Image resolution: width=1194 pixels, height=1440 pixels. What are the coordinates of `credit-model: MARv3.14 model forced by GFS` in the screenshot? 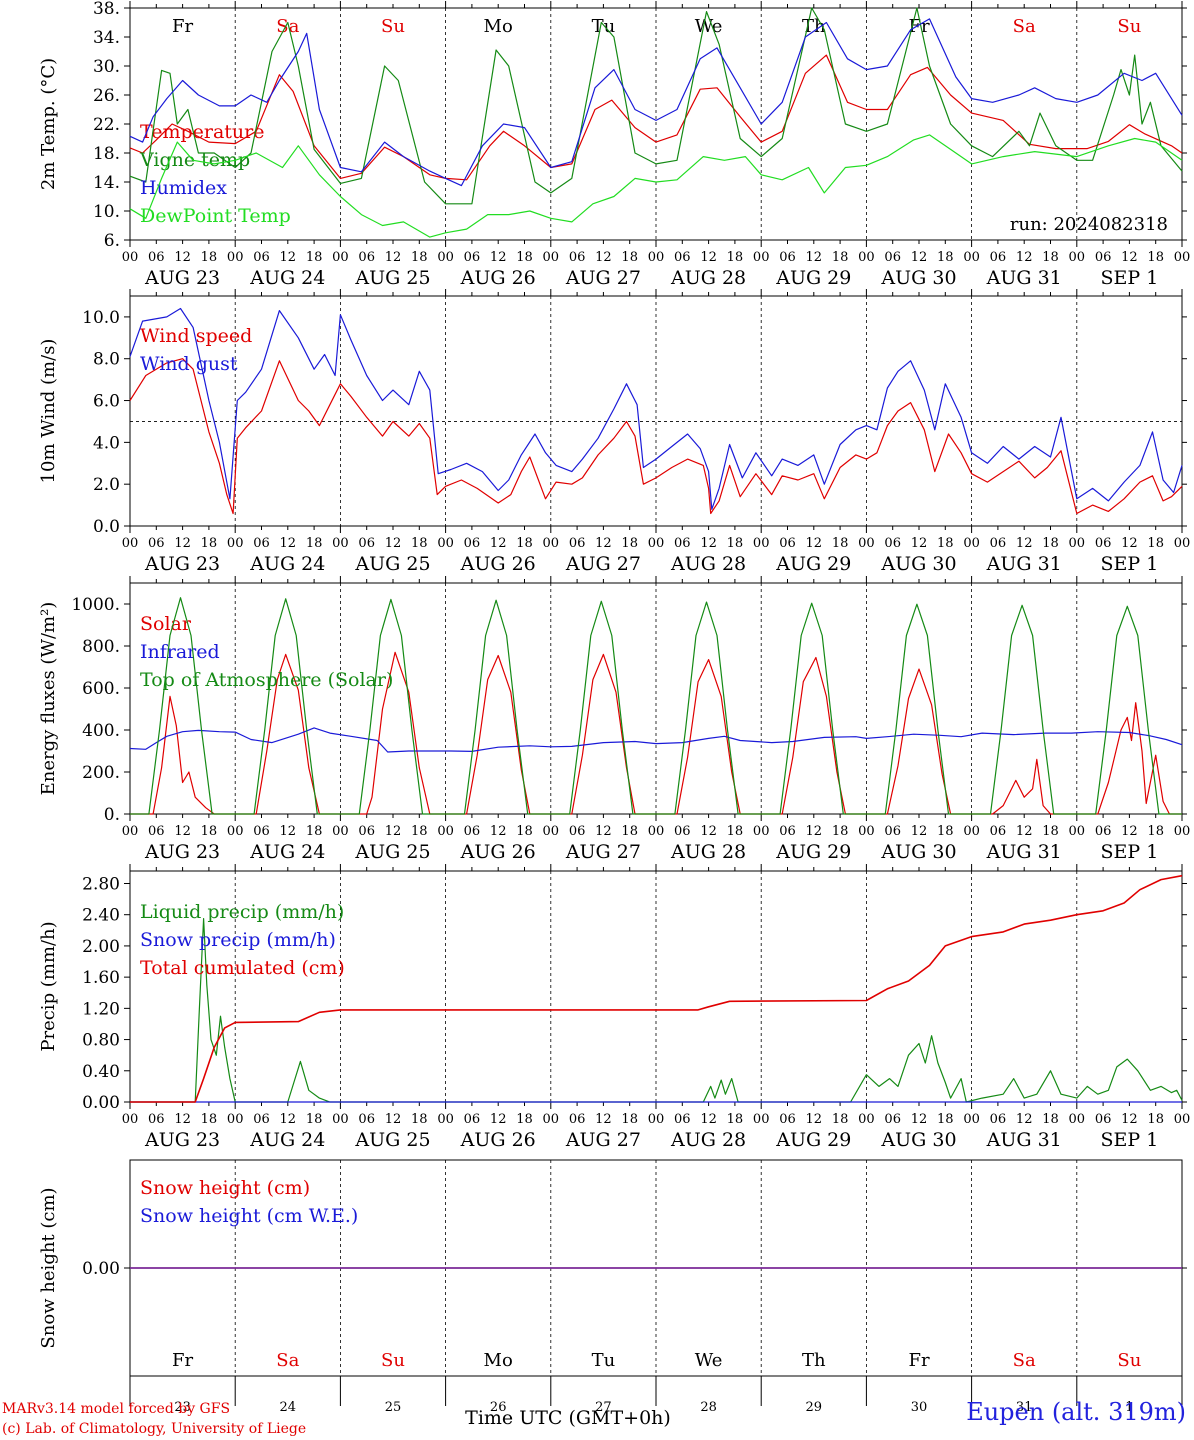 It's located at (116, 1409).